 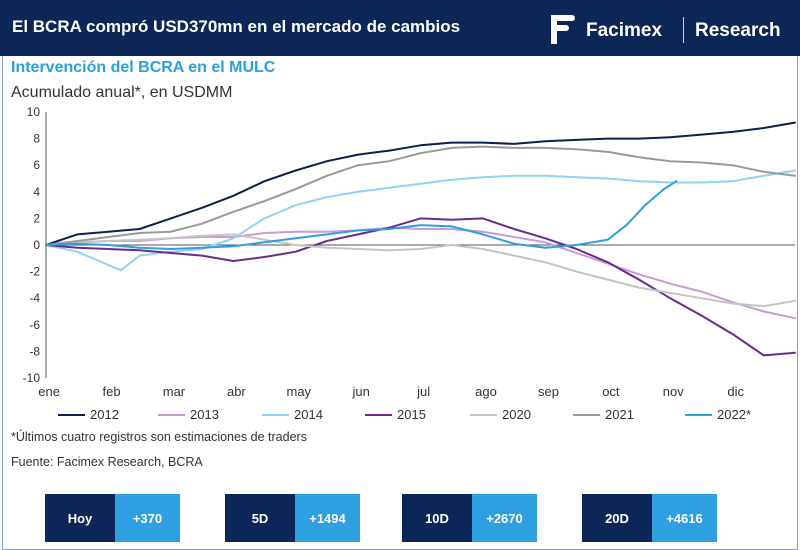 What do you see at coordinates (361, 215) in the screenshot?
I see `series-line-2022` at bounding box center [361, 215].